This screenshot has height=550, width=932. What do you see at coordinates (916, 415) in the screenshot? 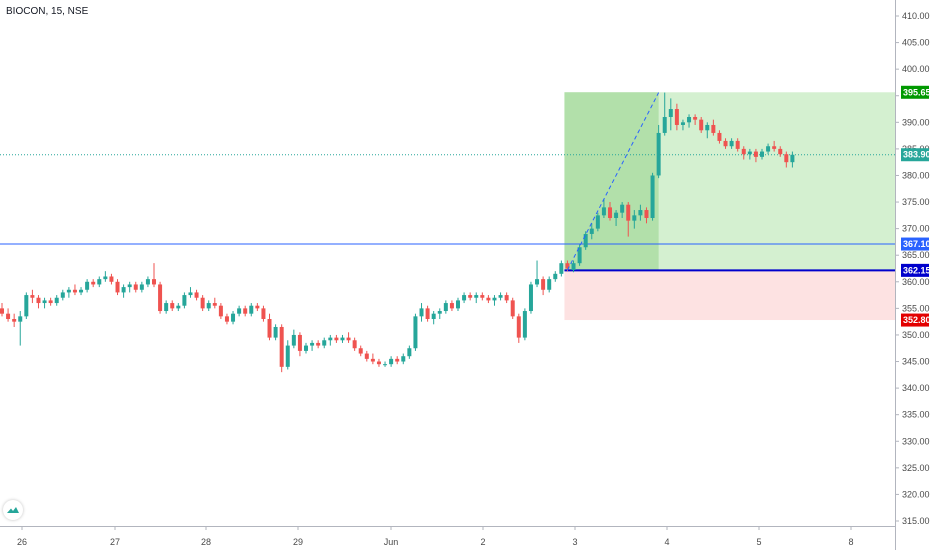
I see `price-tick-label: 335.00` at bounding box center [916, 415].